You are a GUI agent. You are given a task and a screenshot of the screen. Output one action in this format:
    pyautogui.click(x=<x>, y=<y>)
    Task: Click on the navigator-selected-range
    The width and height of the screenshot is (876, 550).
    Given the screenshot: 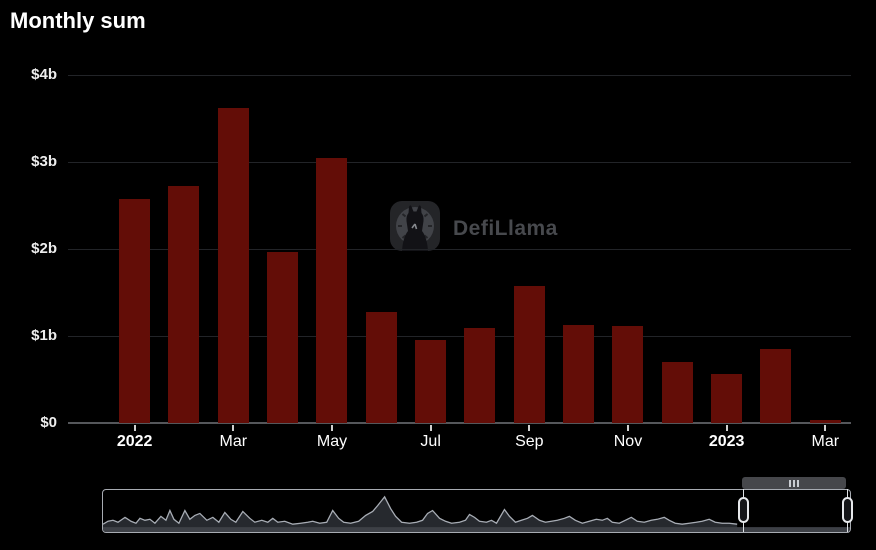 What is the action you would take?
    pyautogui.click(x=795, y=510)
    